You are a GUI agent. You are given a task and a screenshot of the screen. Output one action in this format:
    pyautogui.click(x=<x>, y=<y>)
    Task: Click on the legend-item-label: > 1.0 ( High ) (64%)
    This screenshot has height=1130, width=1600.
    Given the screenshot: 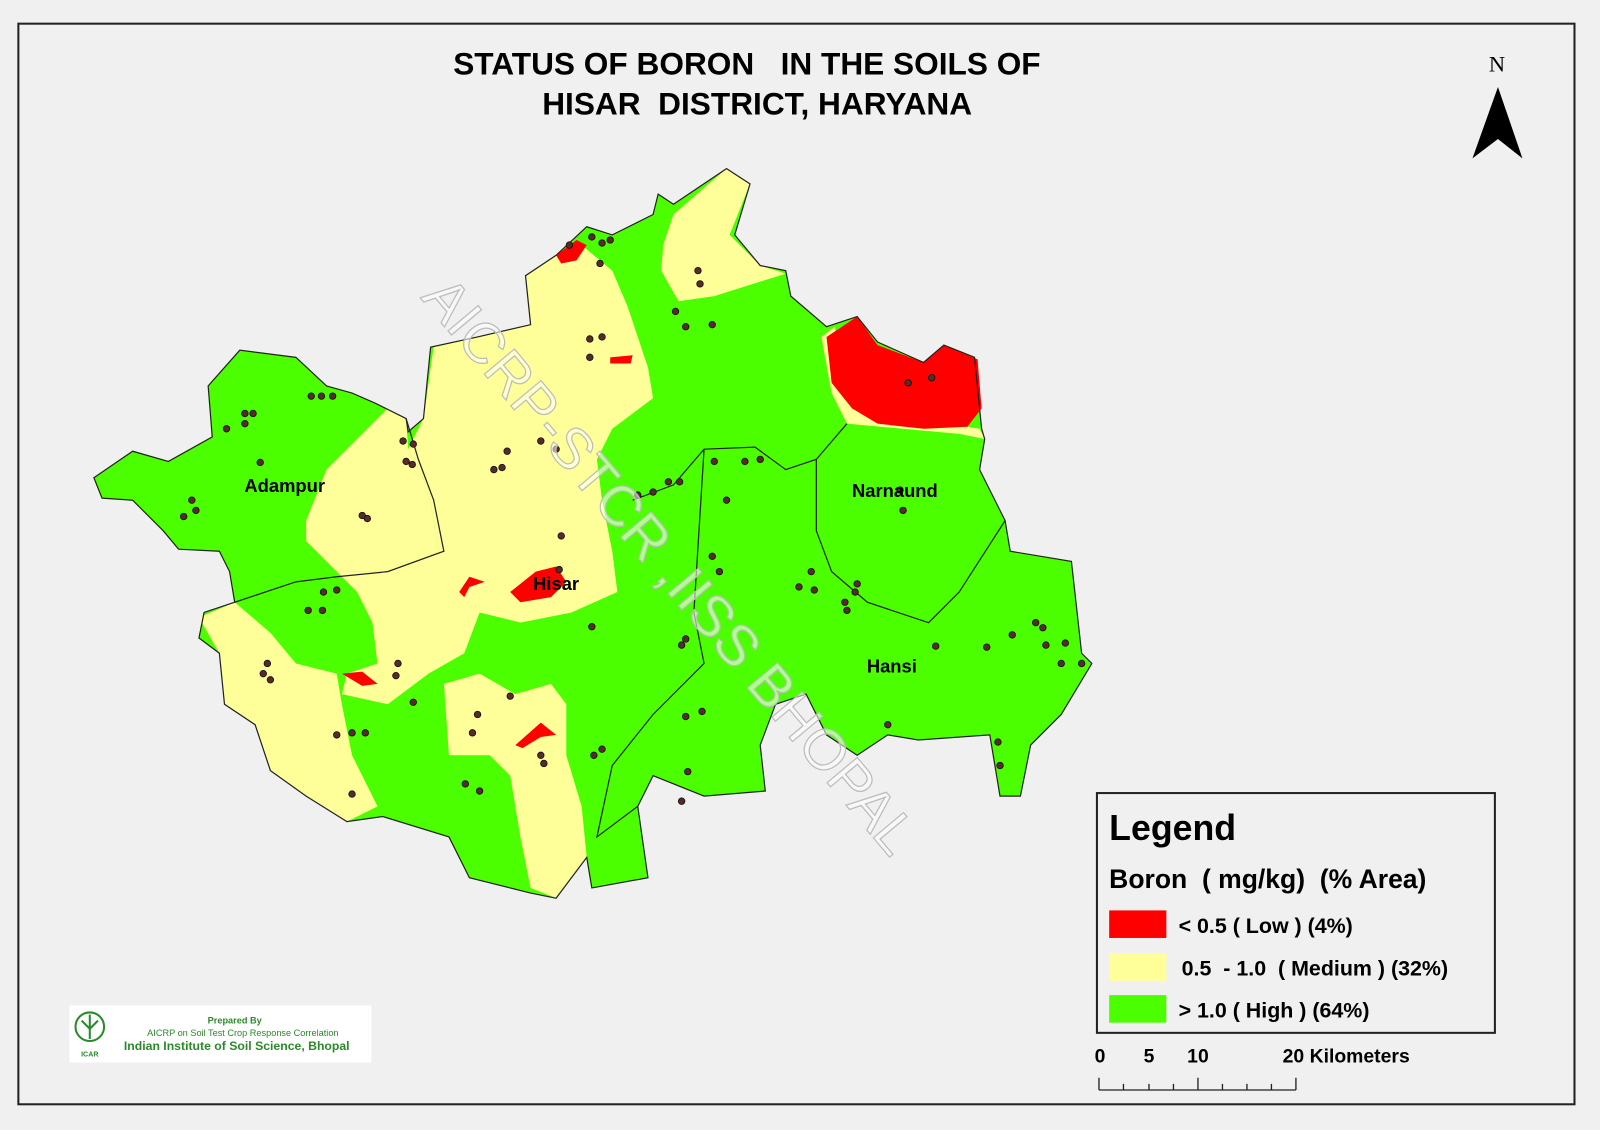 What is the action you would take?
    pyautogui.click(x=1274, y=1011)
    